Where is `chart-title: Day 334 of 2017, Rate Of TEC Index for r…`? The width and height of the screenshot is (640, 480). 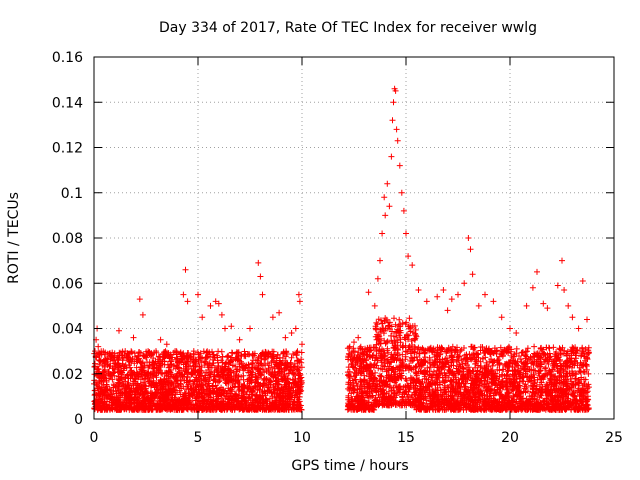 chart-title: Day 334 of 2017, Rate Of TEC Index for r… is located at coordinates (348, 28).